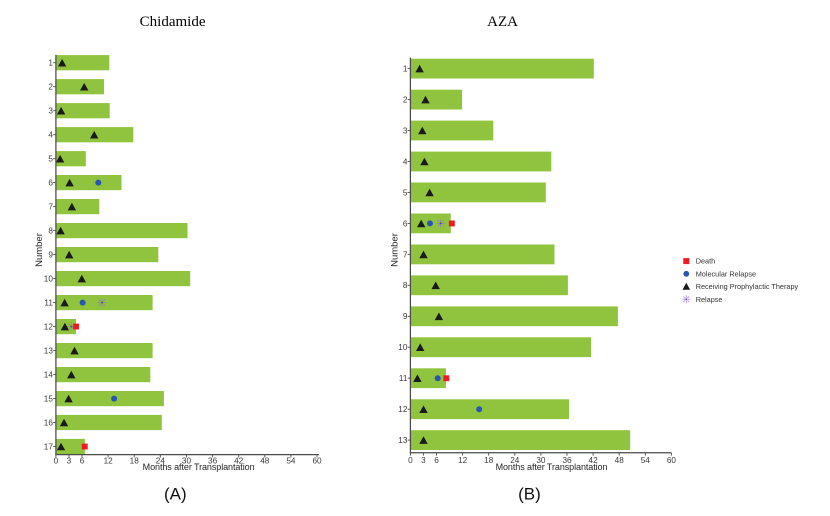 This screenshot has width=830, height=516. I want to click on svg-text: Molecular Relapse, so click(726, 273).